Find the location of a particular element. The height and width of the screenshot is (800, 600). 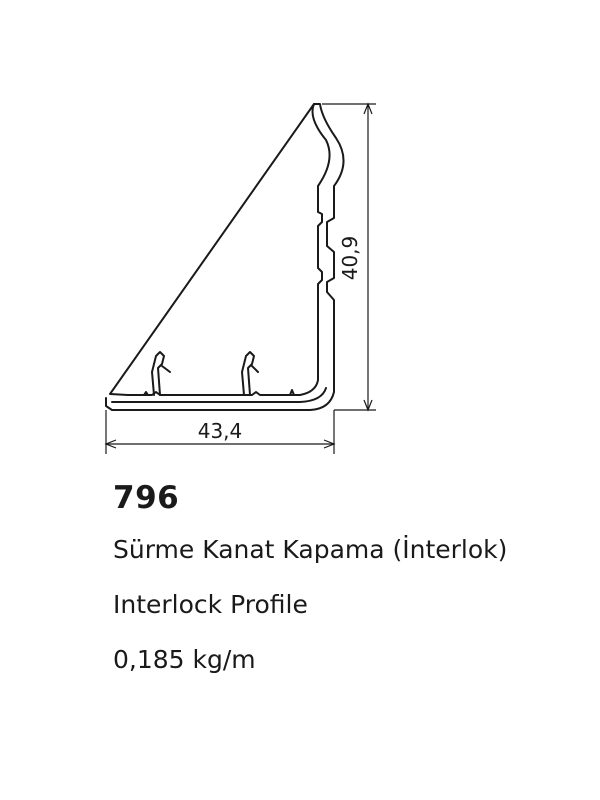

height-dimension-label: 40,9 is located at coordinates (350, 258).